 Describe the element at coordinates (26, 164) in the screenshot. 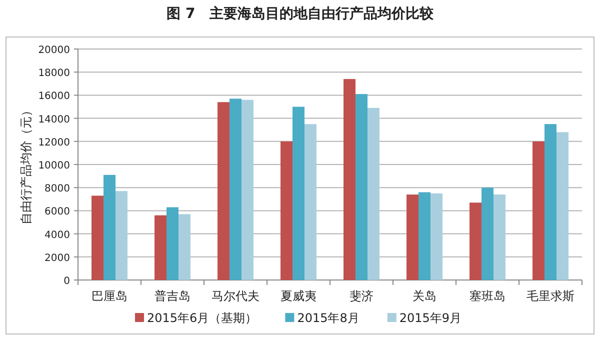

I see `y-axis-title: 自由行产品均价（元）` at that location.